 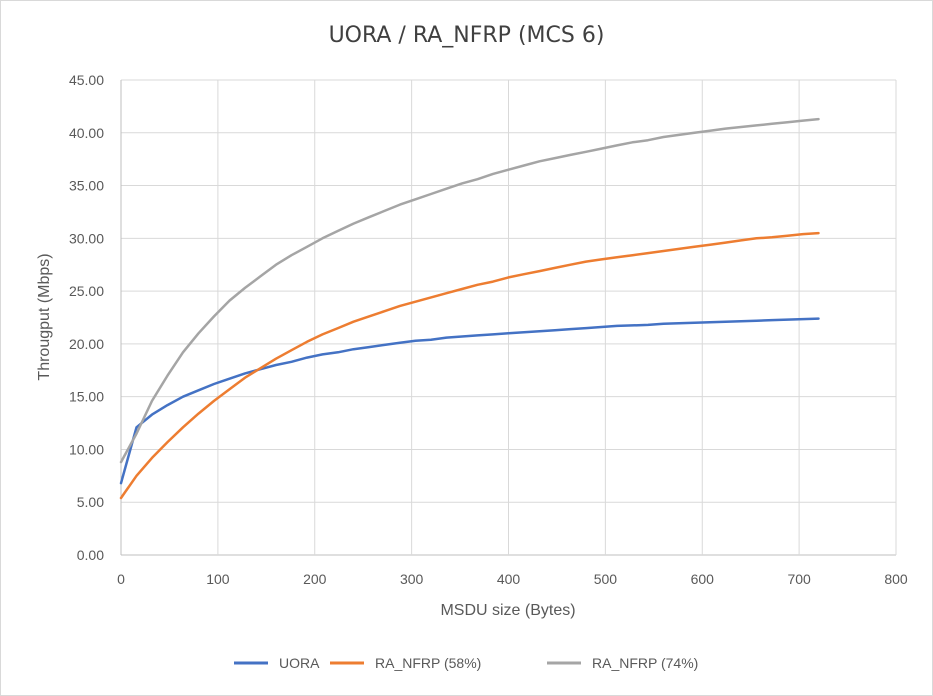 What do you see at coordinates (86, 238) in the screenshot?
I see `y-tick-label: 30.00` at bounding box center [86, 238].